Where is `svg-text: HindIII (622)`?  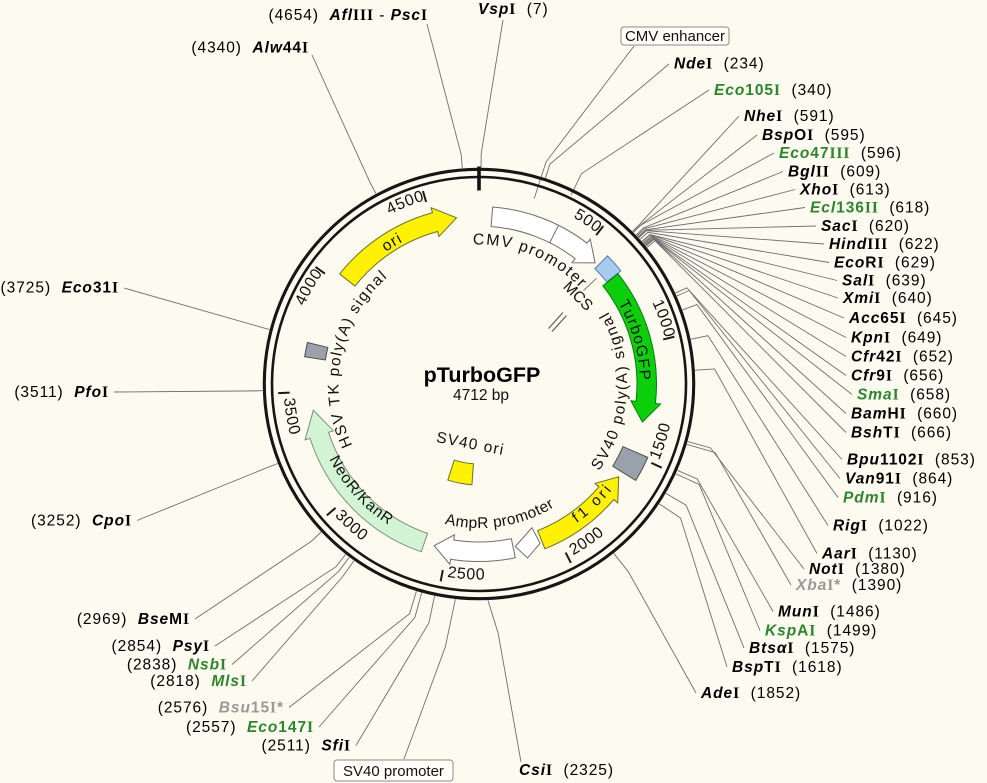 svg-text: HindIII (622) is located at coordinates (884, 244).